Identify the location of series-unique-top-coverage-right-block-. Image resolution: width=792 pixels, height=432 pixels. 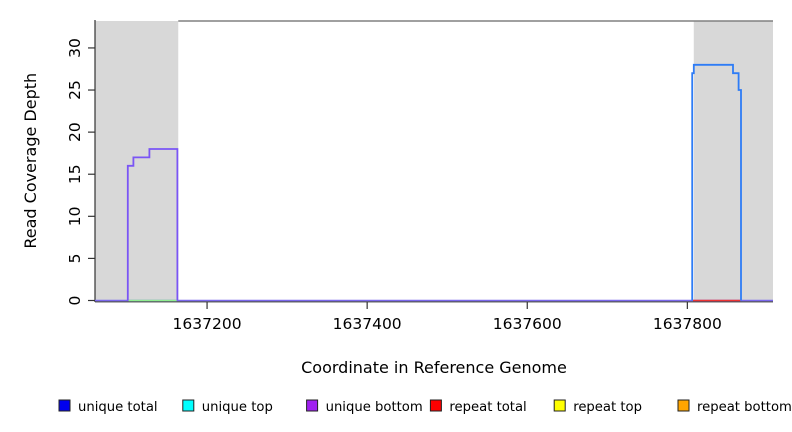
(716, 182).